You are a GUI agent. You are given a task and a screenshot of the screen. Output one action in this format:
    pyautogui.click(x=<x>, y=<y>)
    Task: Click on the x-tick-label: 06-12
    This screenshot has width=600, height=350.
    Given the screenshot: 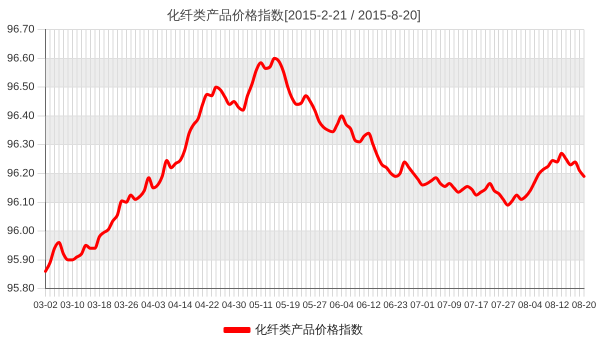 What is the action you would take?
    pyautogui.click(x=368, y=305)
    